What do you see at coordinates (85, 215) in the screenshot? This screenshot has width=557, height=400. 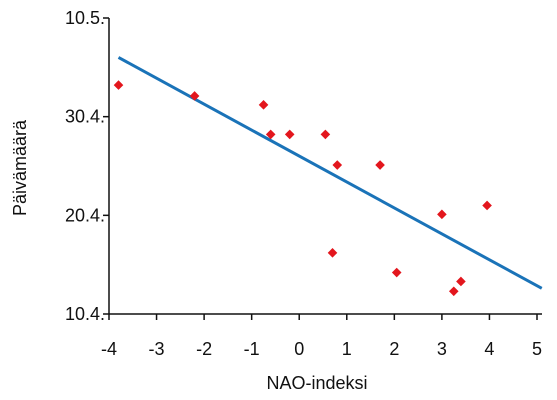 I see `y-tick-label: 20.4.` at bounding box center [85, 215].